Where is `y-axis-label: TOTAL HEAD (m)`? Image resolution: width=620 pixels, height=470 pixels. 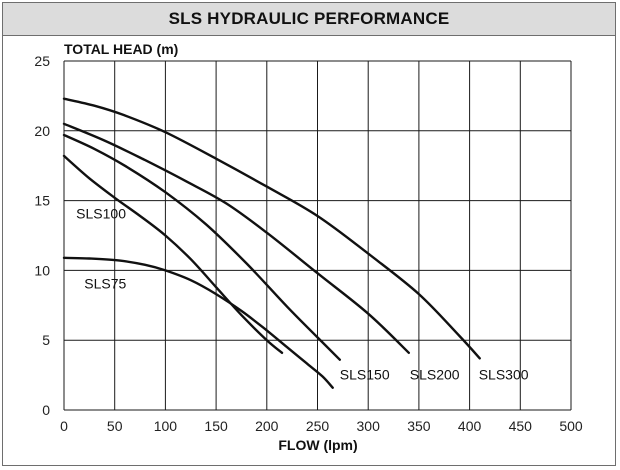
y-axis-label: TOTAL HEAD (m) is located at coordinates (121, 49).